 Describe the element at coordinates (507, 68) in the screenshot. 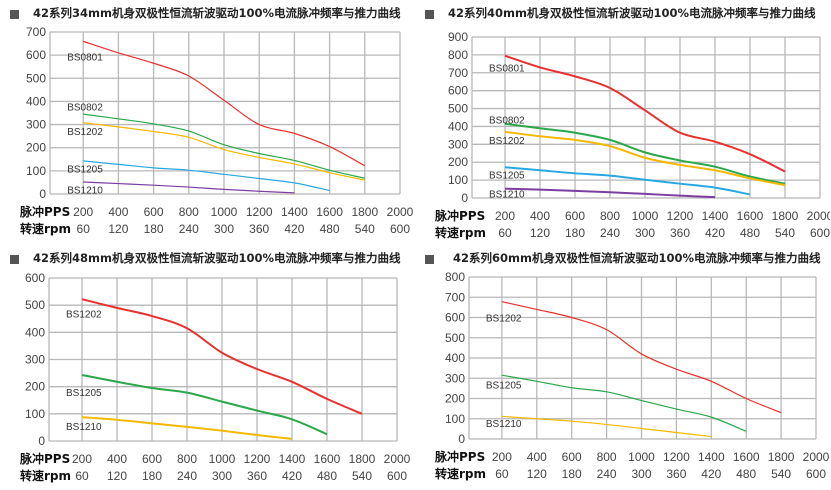

I see `series-label: BS0801` at that location.